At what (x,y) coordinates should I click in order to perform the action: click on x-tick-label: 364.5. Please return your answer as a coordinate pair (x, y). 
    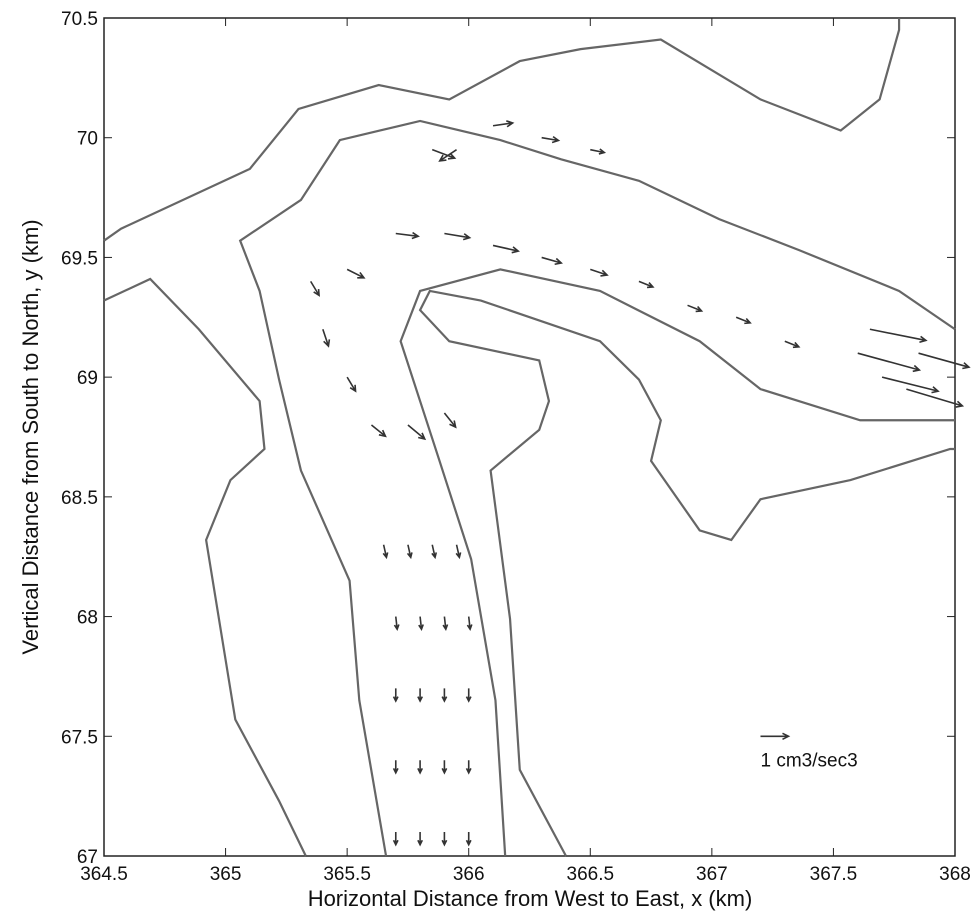
    Looking at the image, I should click on (104, 874).